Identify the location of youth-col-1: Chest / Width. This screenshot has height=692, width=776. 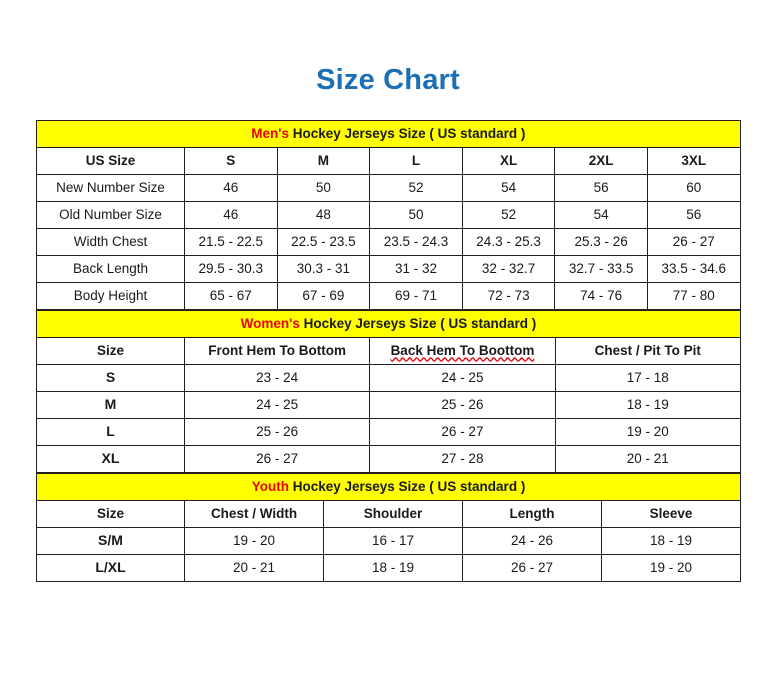
(254, 514).